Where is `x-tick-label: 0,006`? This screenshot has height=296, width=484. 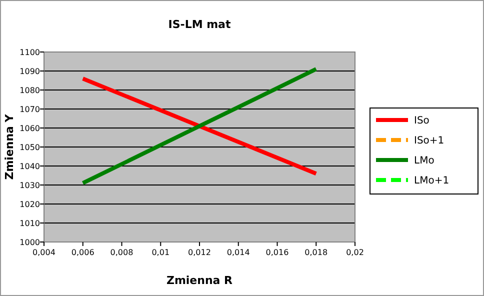 x-tick-label: 0,006 is located at coordinates (82, 252).